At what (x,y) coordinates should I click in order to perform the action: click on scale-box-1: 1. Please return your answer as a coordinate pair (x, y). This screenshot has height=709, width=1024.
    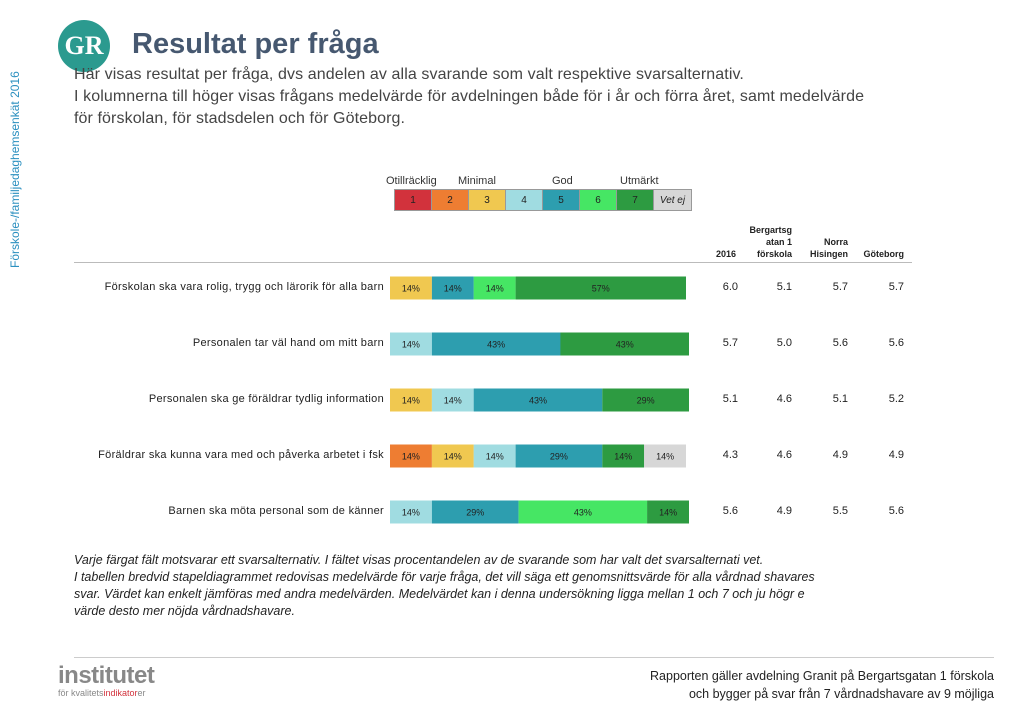
    Looking at the image, I should click on (413, 200).